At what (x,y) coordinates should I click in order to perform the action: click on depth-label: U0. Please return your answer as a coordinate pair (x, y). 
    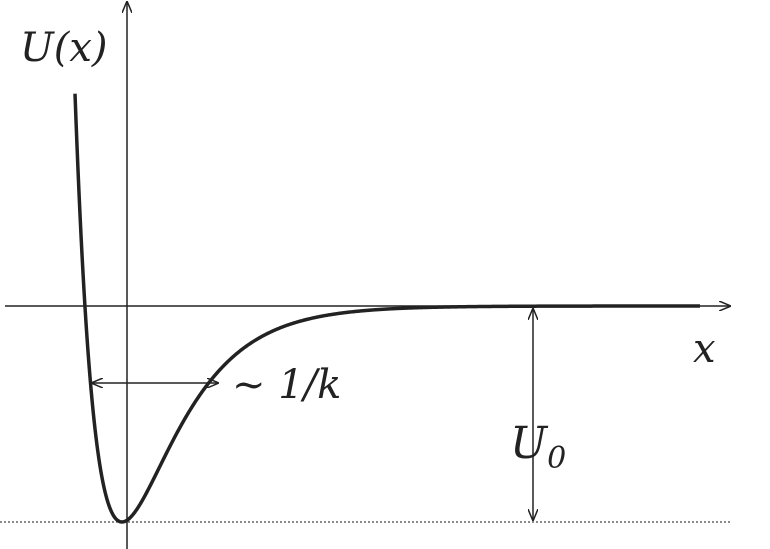
    Looking at the image, I should click on (538, 447).